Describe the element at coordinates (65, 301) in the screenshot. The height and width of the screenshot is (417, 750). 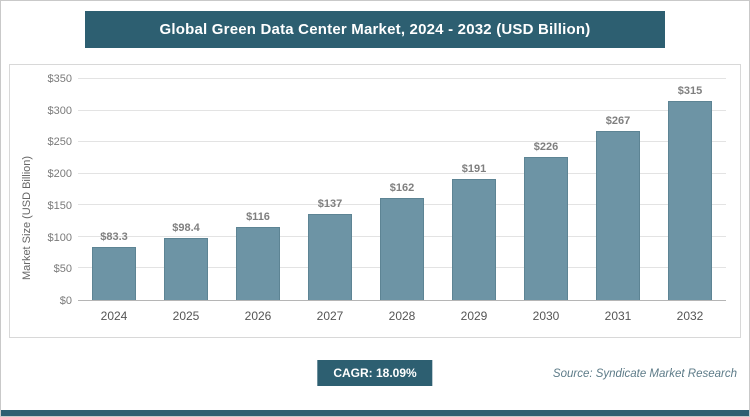
I see `y-tick-label: $0` at that location.